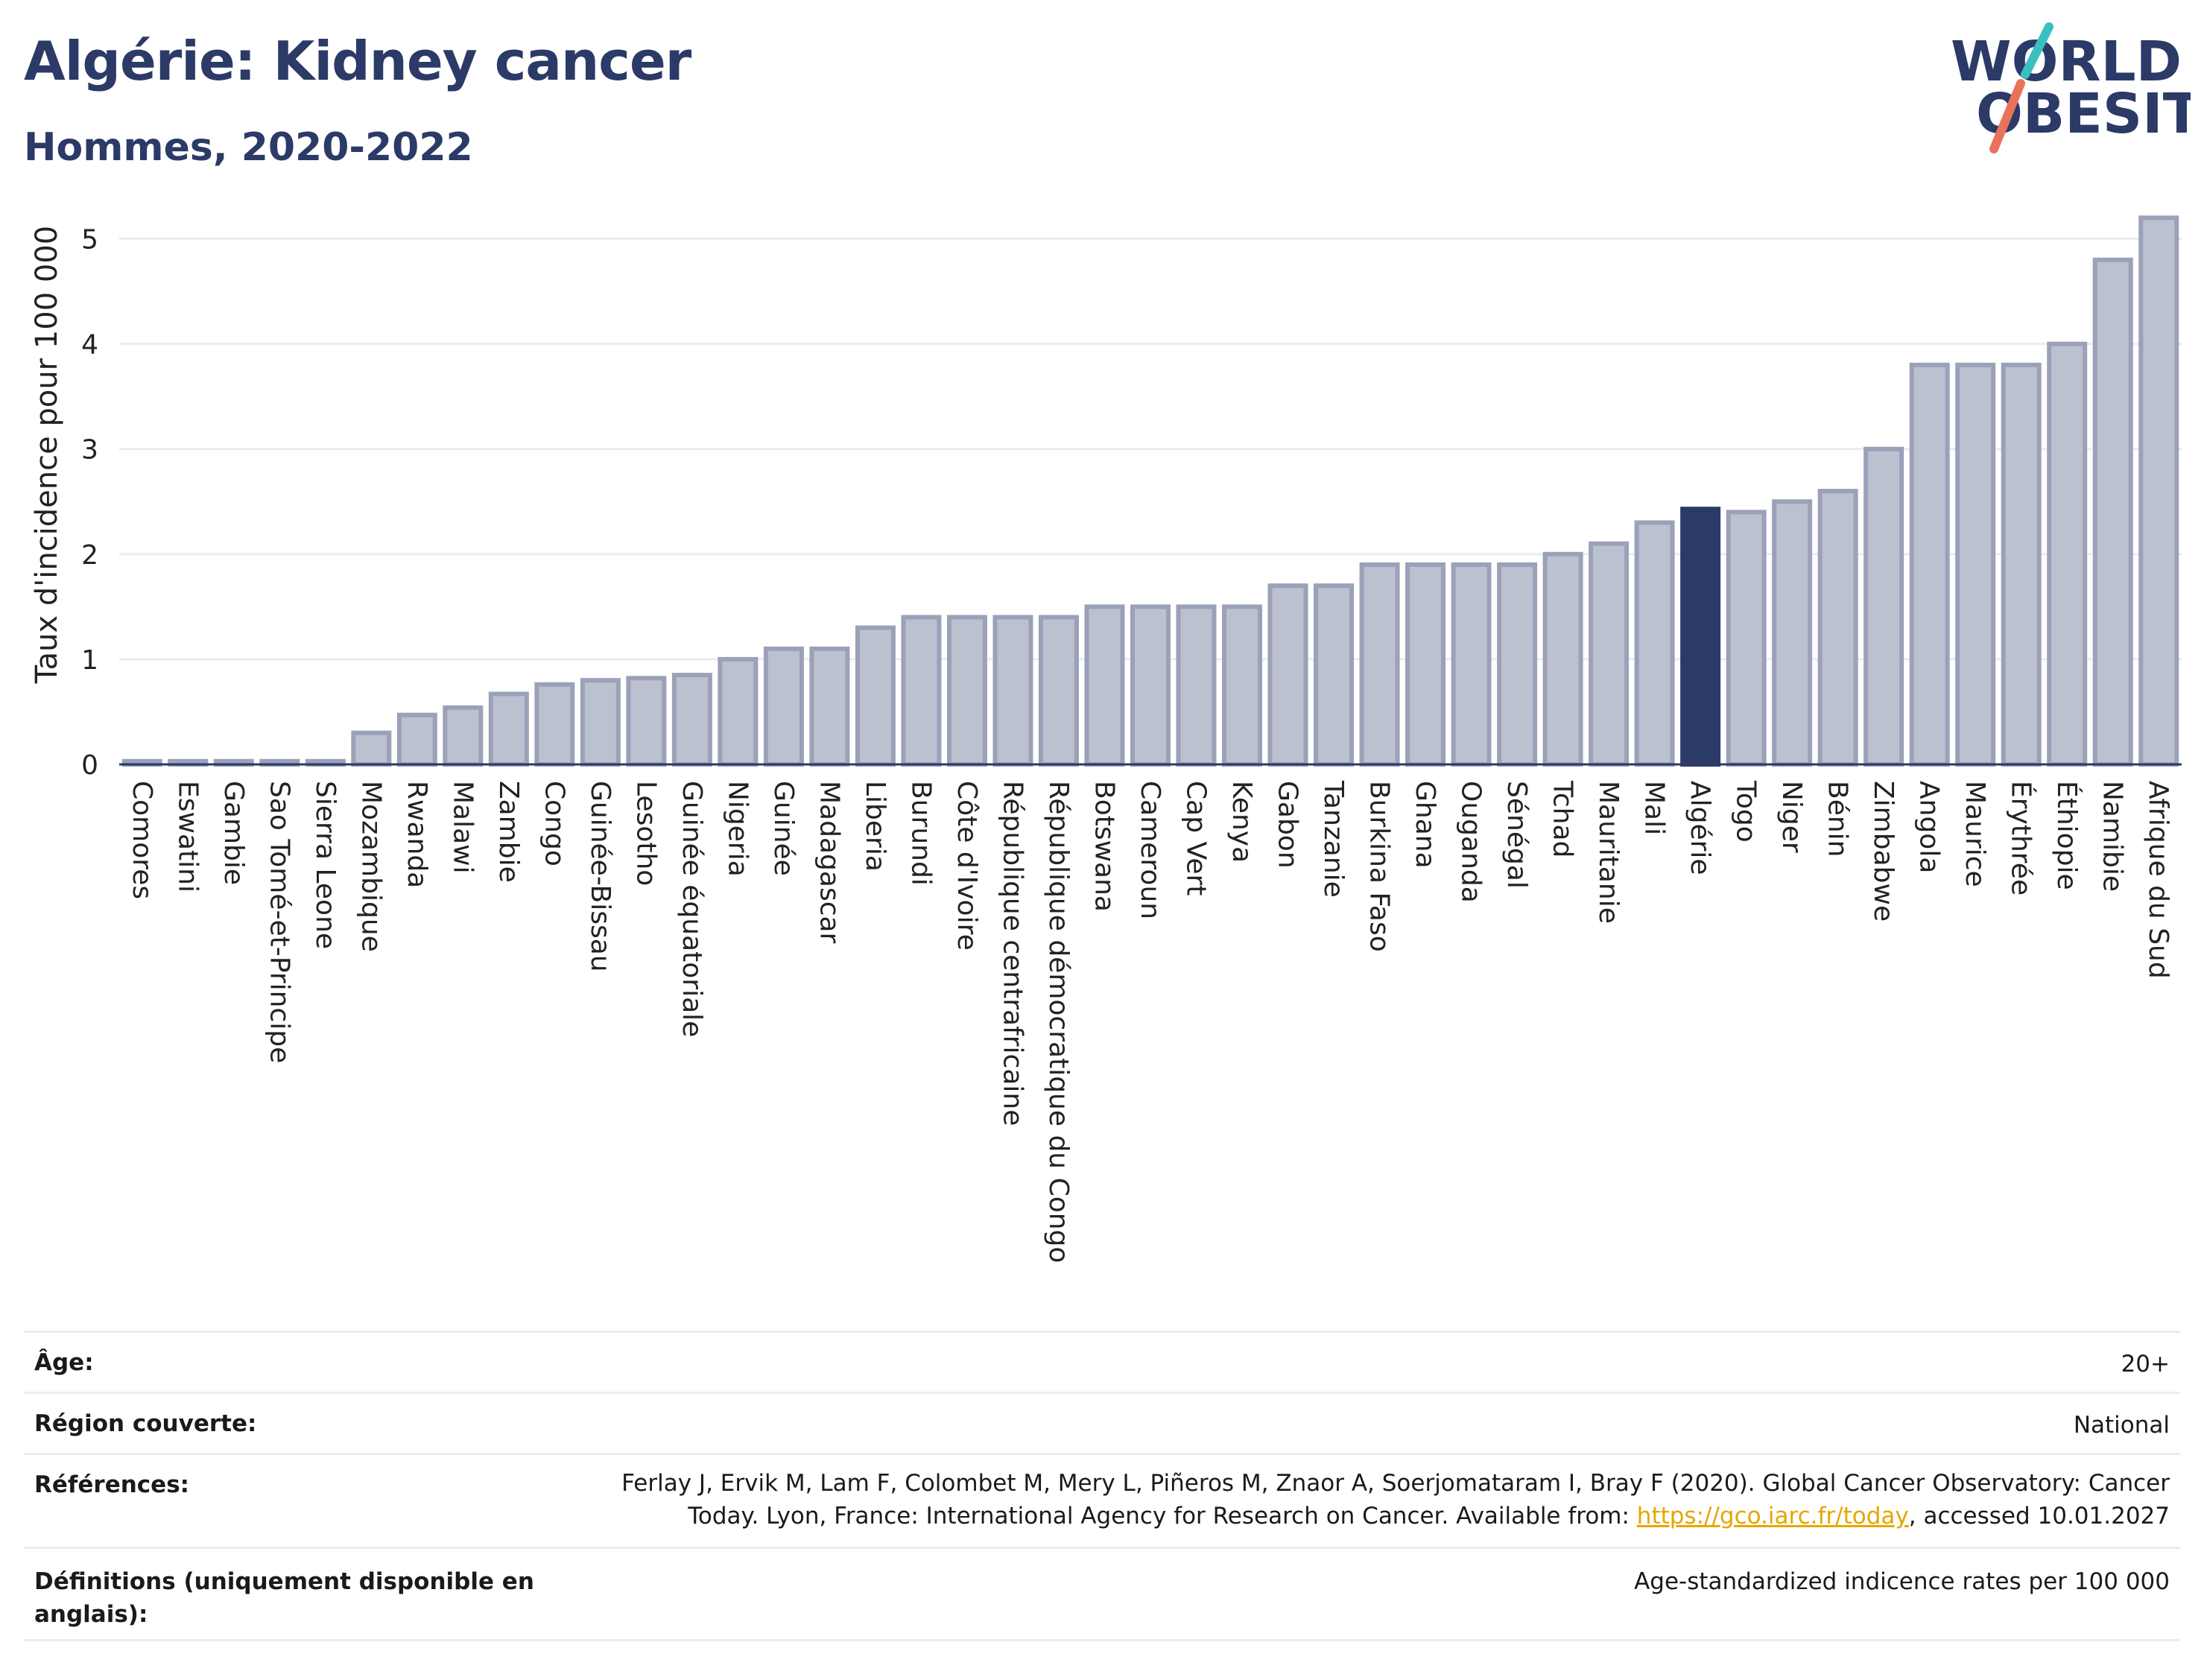 Image resolution: width=2204 pixels, height=1680 pixels. I want to click on x-tick-label: Zambie, so click(508, 832).